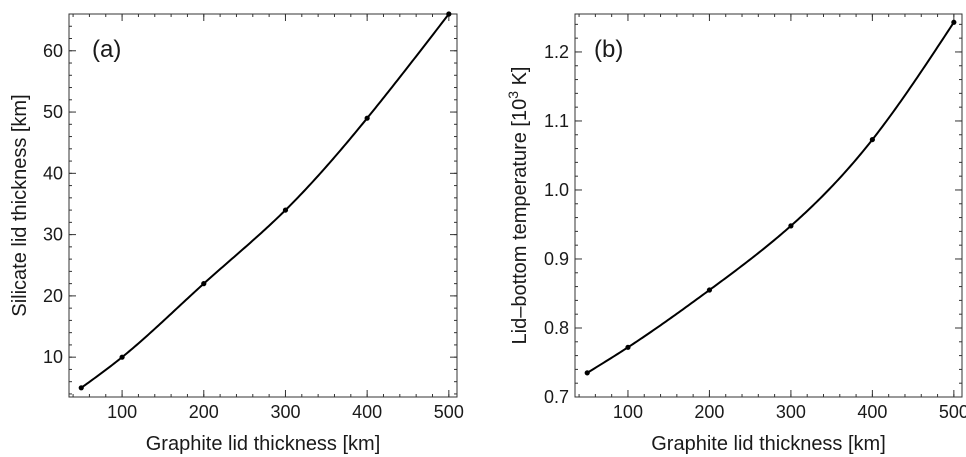  I want to click on y-axis-label: Lid–bottom temperature [103 K], so click(518, 206).